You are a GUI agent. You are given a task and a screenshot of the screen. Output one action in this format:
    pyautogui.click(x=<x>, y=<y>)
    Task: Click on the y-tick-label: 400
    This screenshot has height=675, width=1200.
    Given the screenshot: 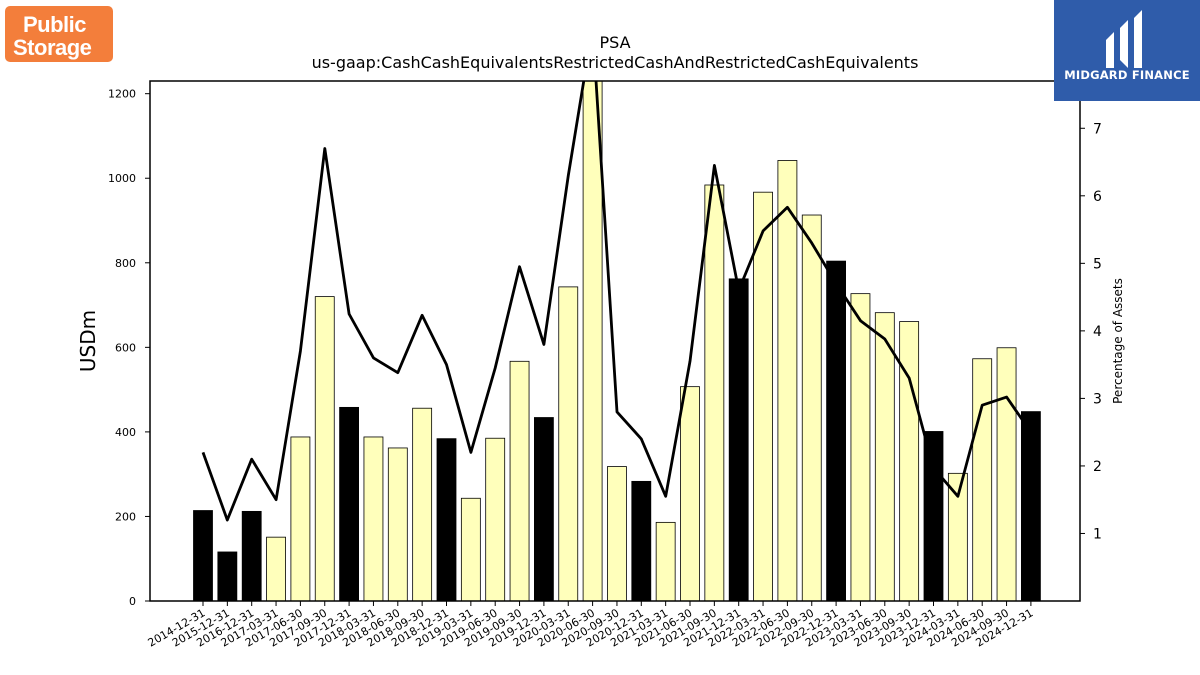 What is the action you would take?
    pyautogui.click(x=125, y=432)
    